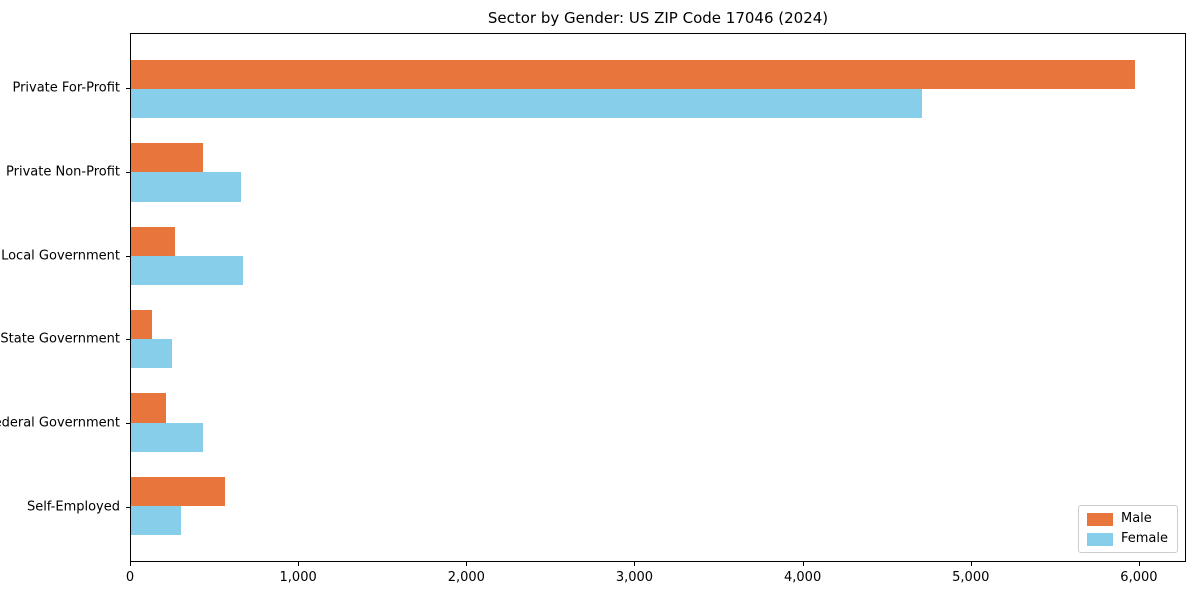 This screenshot has height=600, width=1200. Describe the element at coordinates (60, 339) in the screenshot. I see `y-axis-label-3: State Government` at that location.